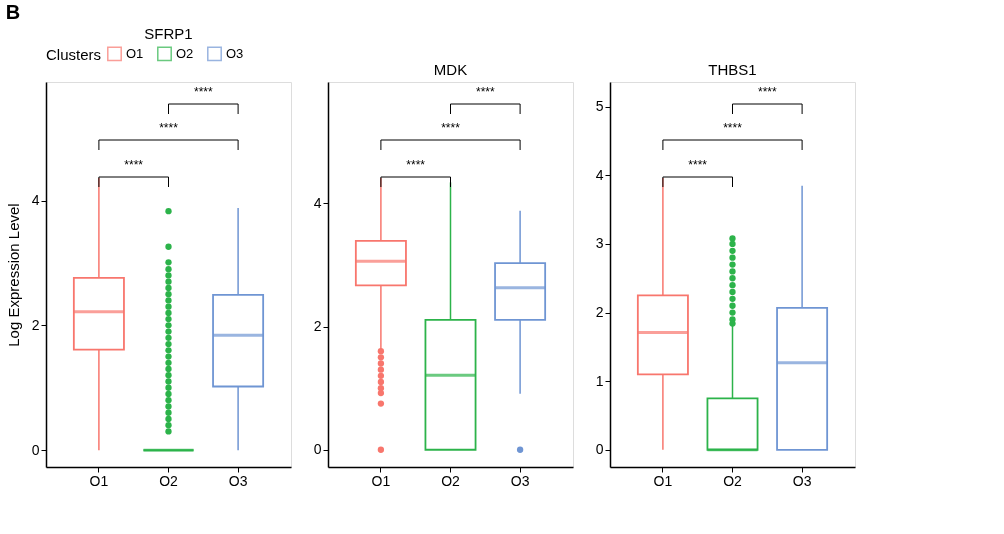 This screenshot has width=1004, height=534. What do you see at coordinates (13, 11) in the screenshot?
I see `text: B` at bounding box center [13, 11].